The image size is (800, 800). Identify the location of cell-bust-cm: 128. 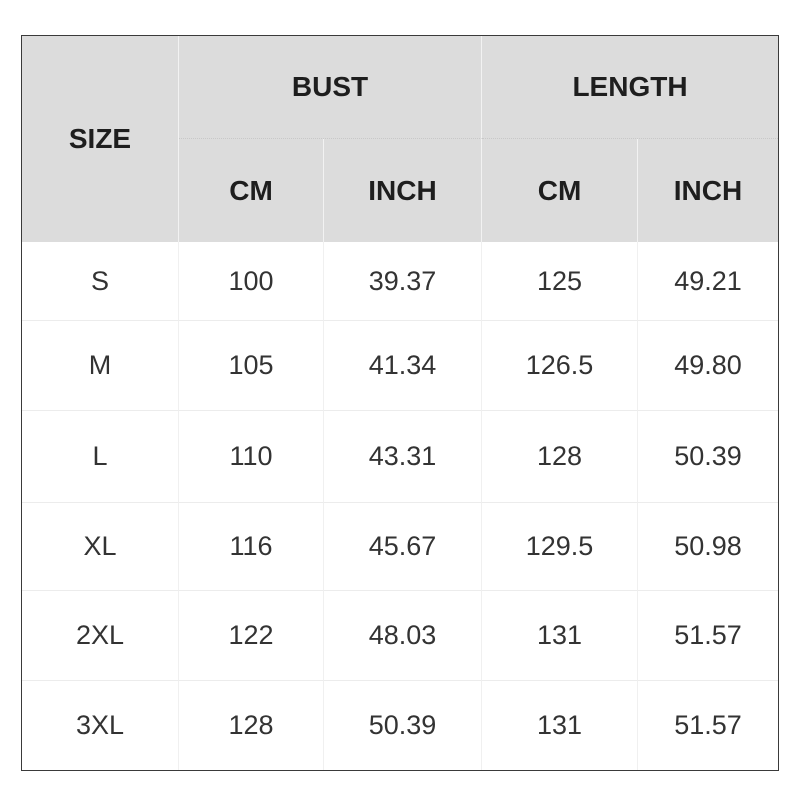
(251, 725).